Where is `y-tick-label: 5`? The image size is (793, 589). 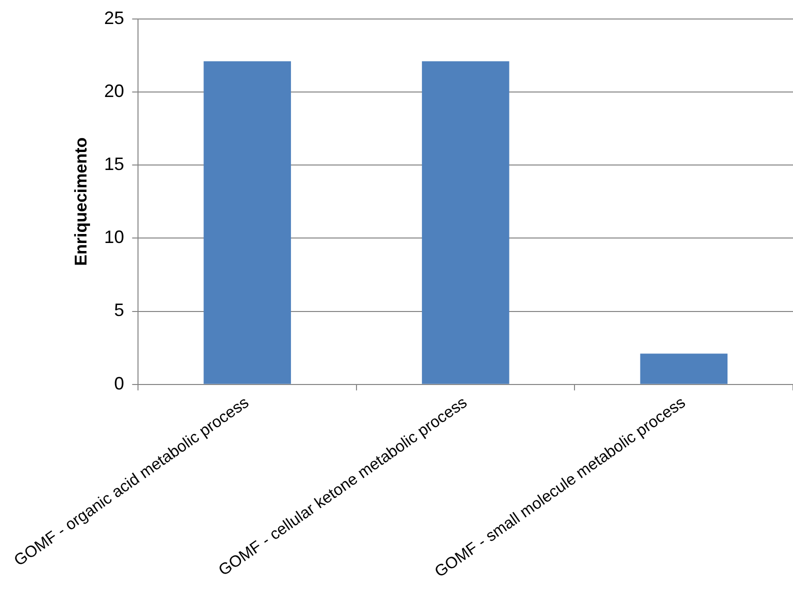
y-tick-label: 5 is located at coordinates (119, 310).